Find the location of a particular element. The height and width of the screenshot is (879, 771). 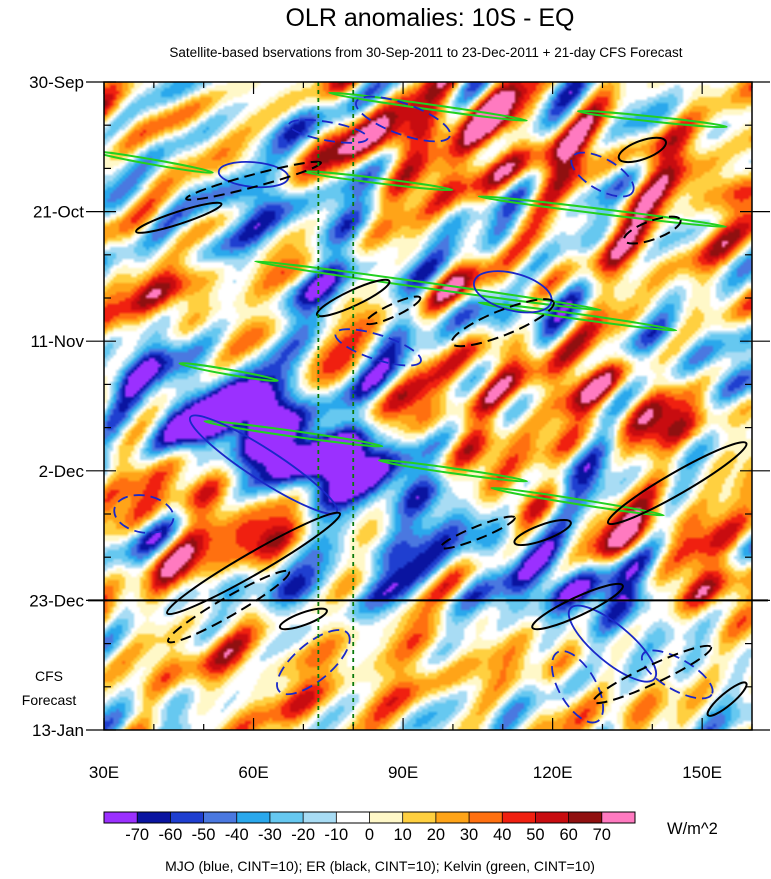

colorbar-label: -10 is located at coordinates (336, 835).